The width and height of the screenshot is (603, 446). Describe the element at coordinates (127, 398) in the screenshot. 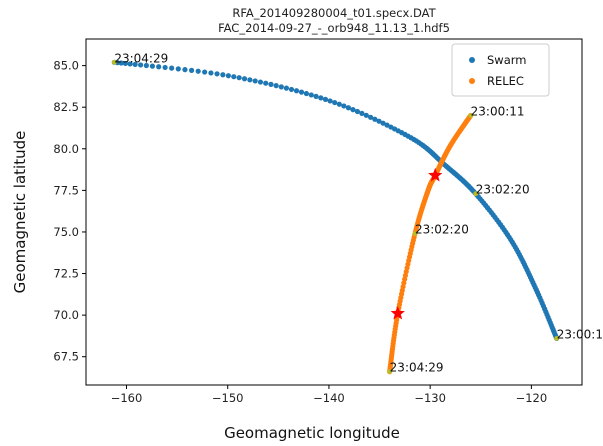

I see `x-tick-label: −160` at that location.